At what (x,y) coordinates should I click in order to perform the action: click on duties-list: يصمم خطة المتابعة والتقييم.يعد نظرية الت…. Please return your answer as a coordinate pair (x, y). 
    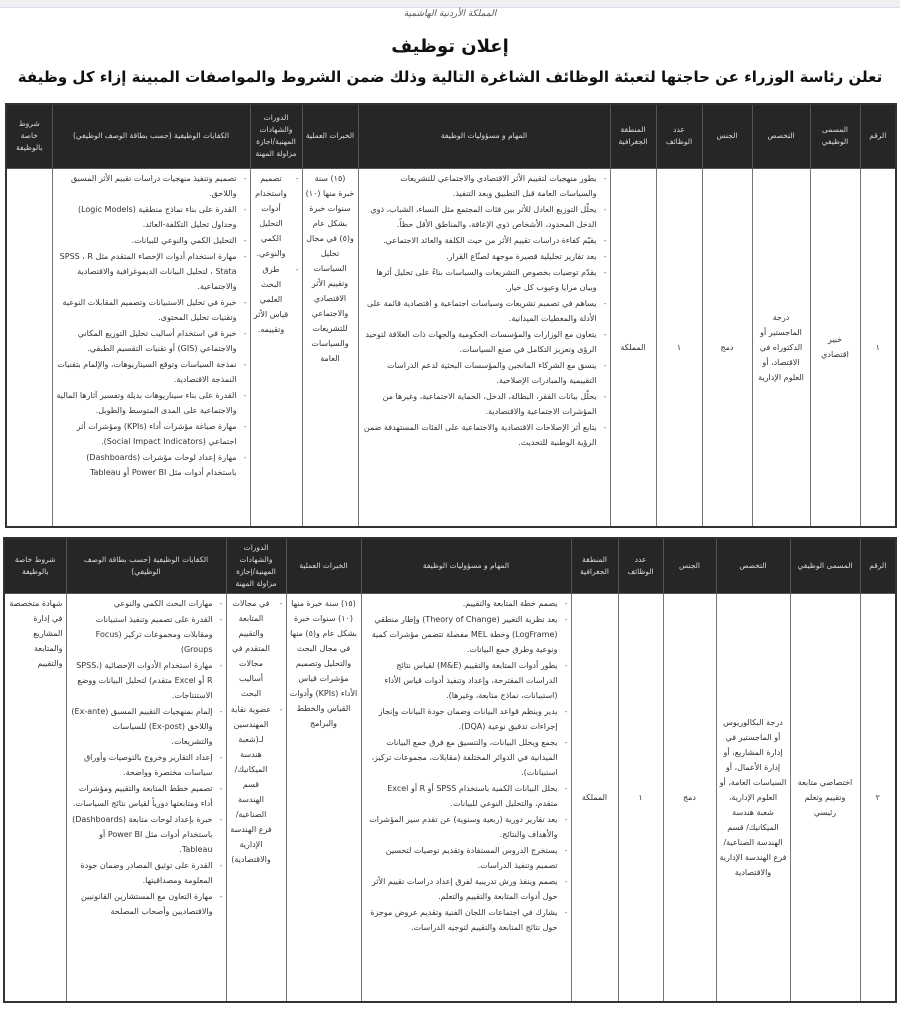
    Looking at the image, I should click on (466, 765).